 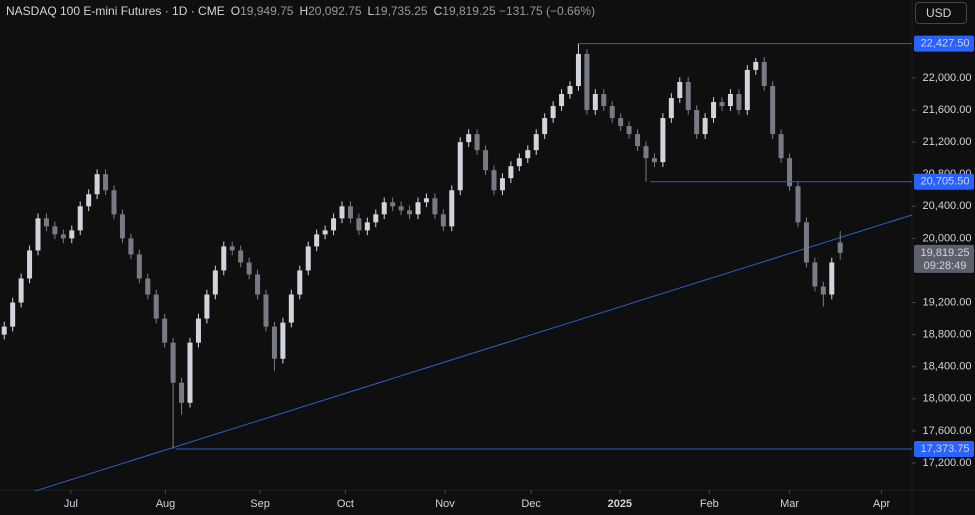 What do you see at coordinates (945, 182) in the screenshot?
I see `level-label: 20,705.50` at bounding box center [945, 182].